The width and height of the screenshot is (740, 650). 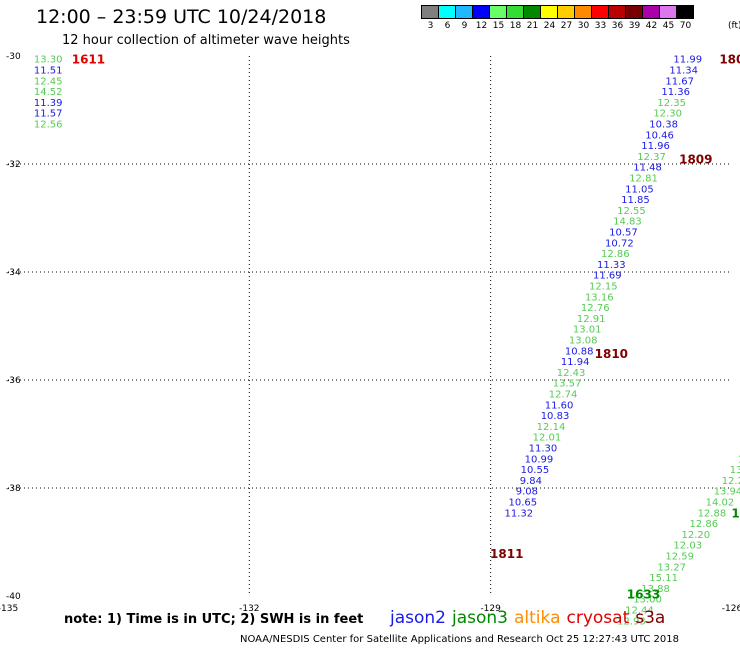 I want to click on chart-title: 12:00 – 23:59 UTC 10/24/2018, so click(x=181, y=17).